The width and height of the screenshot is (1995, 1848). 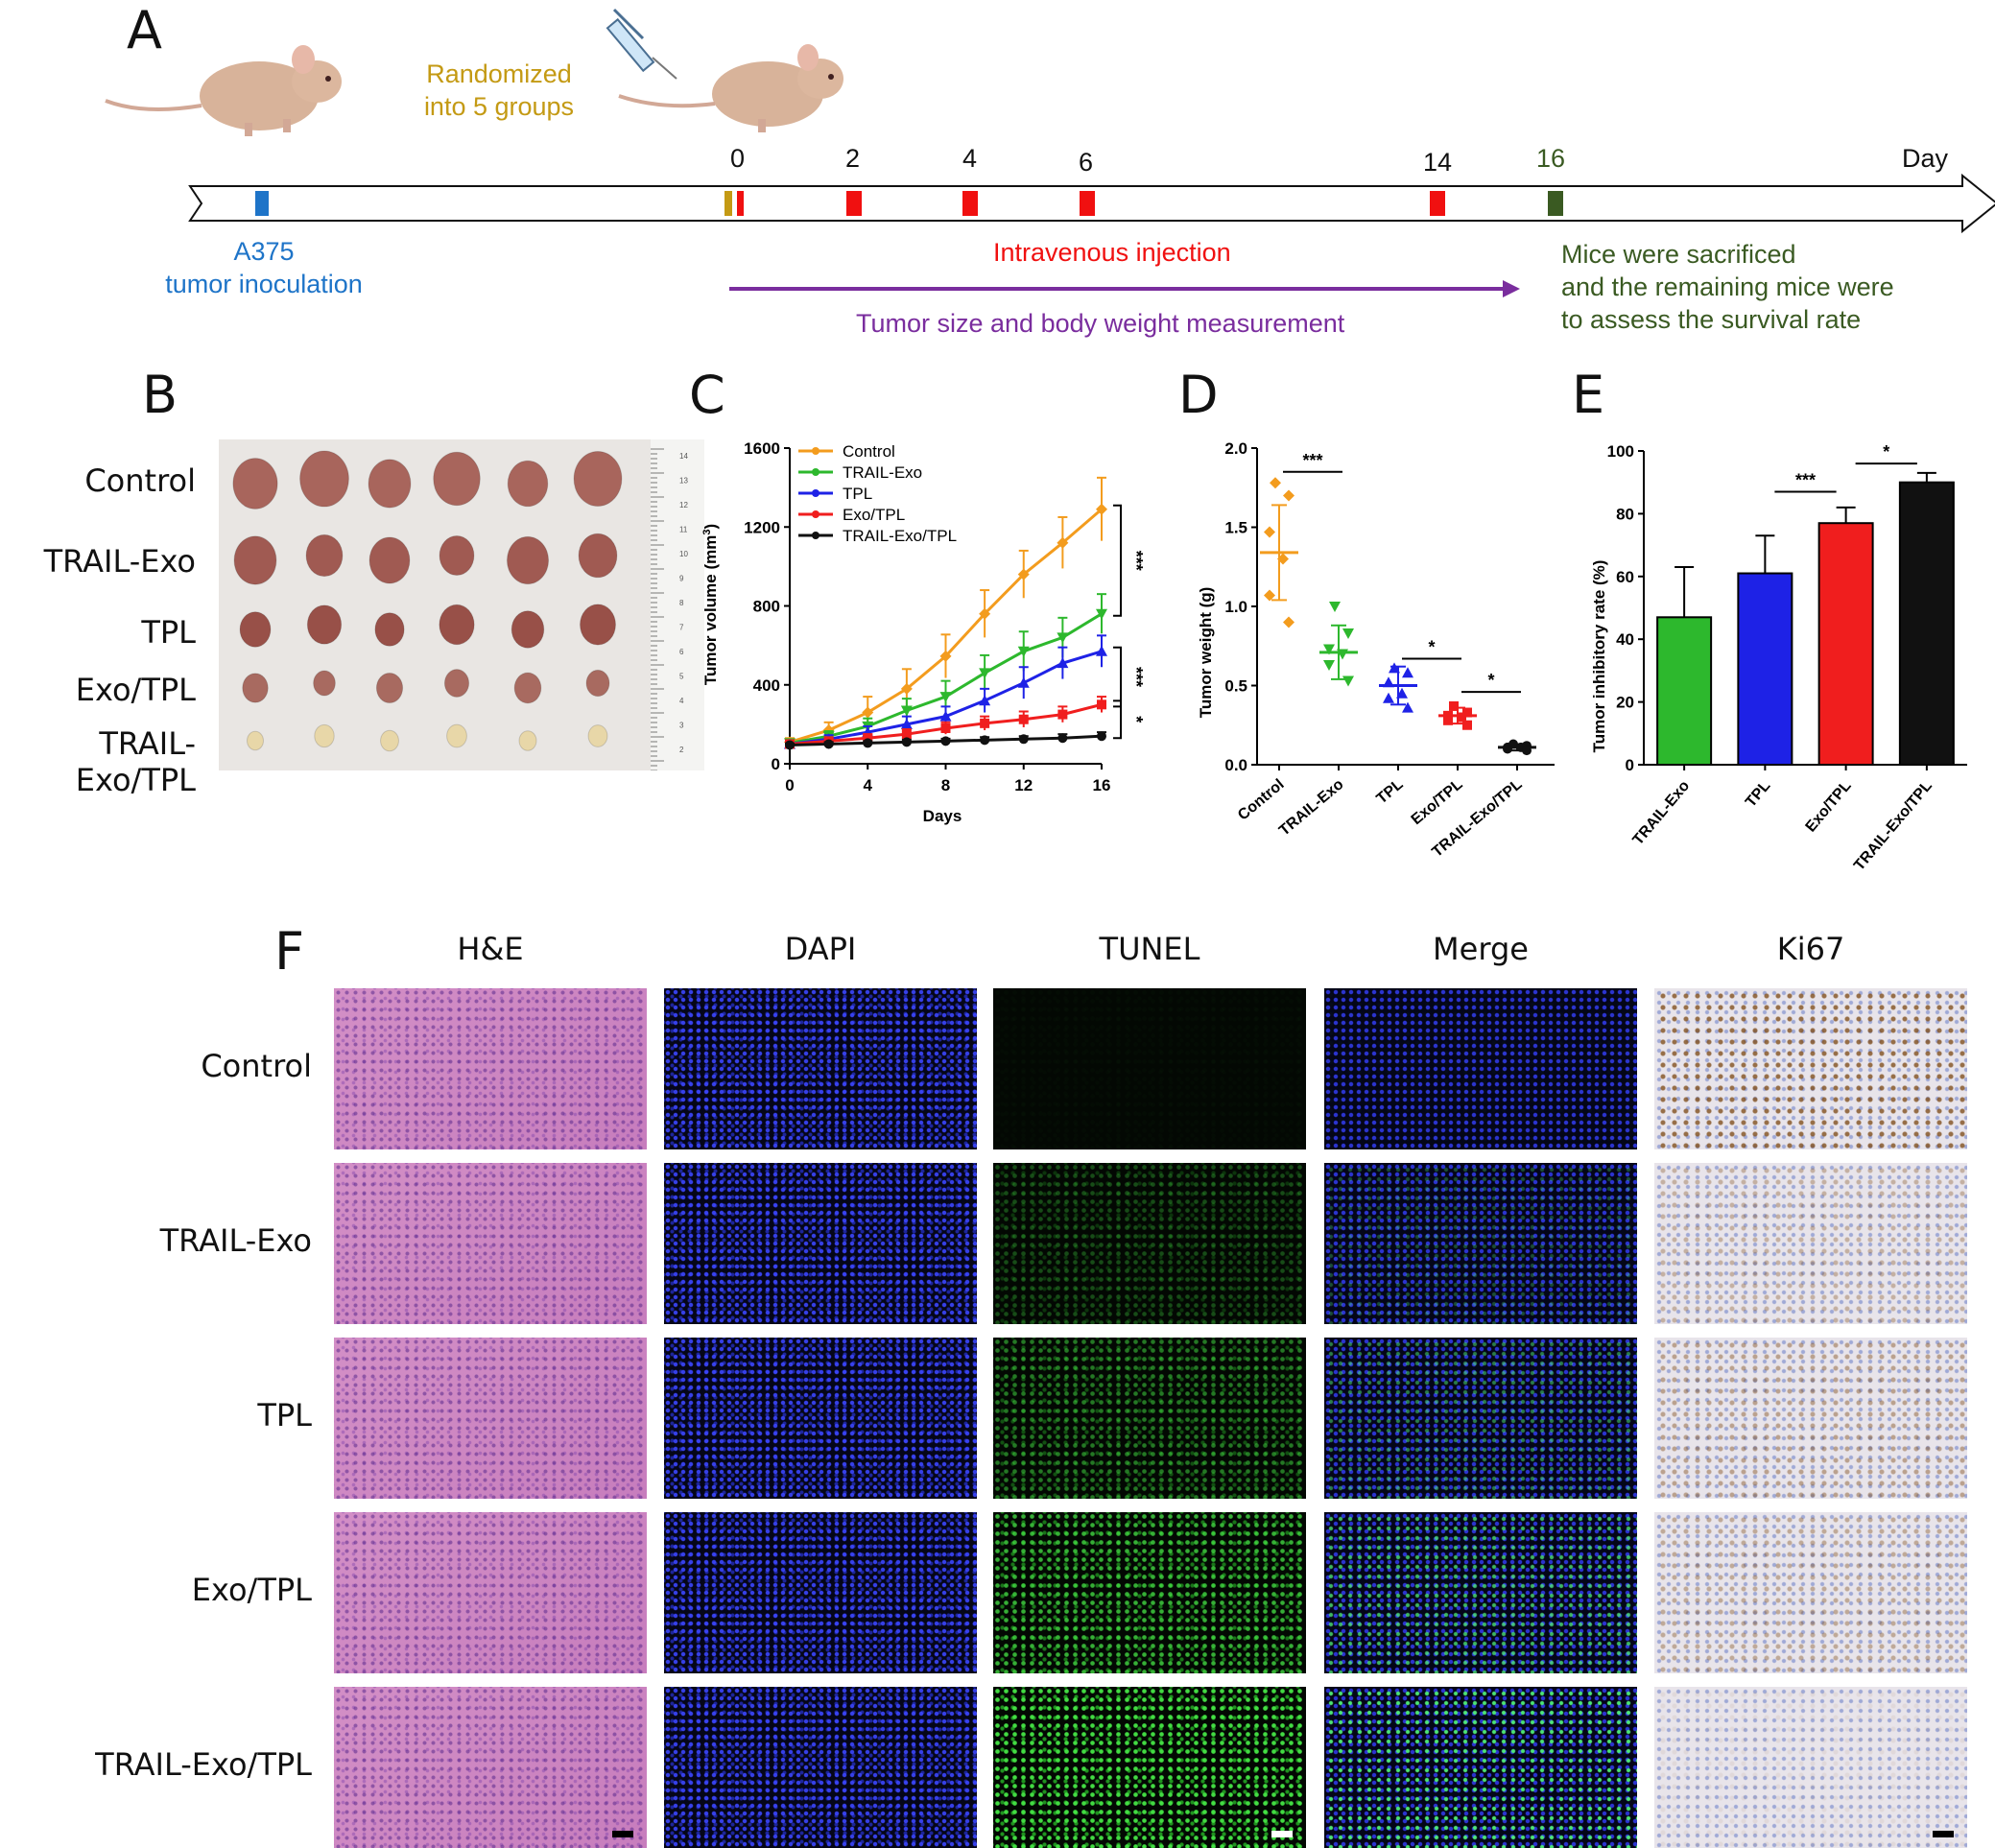 I want to click on column-header: Ki67, so click(x=1810, y=949).